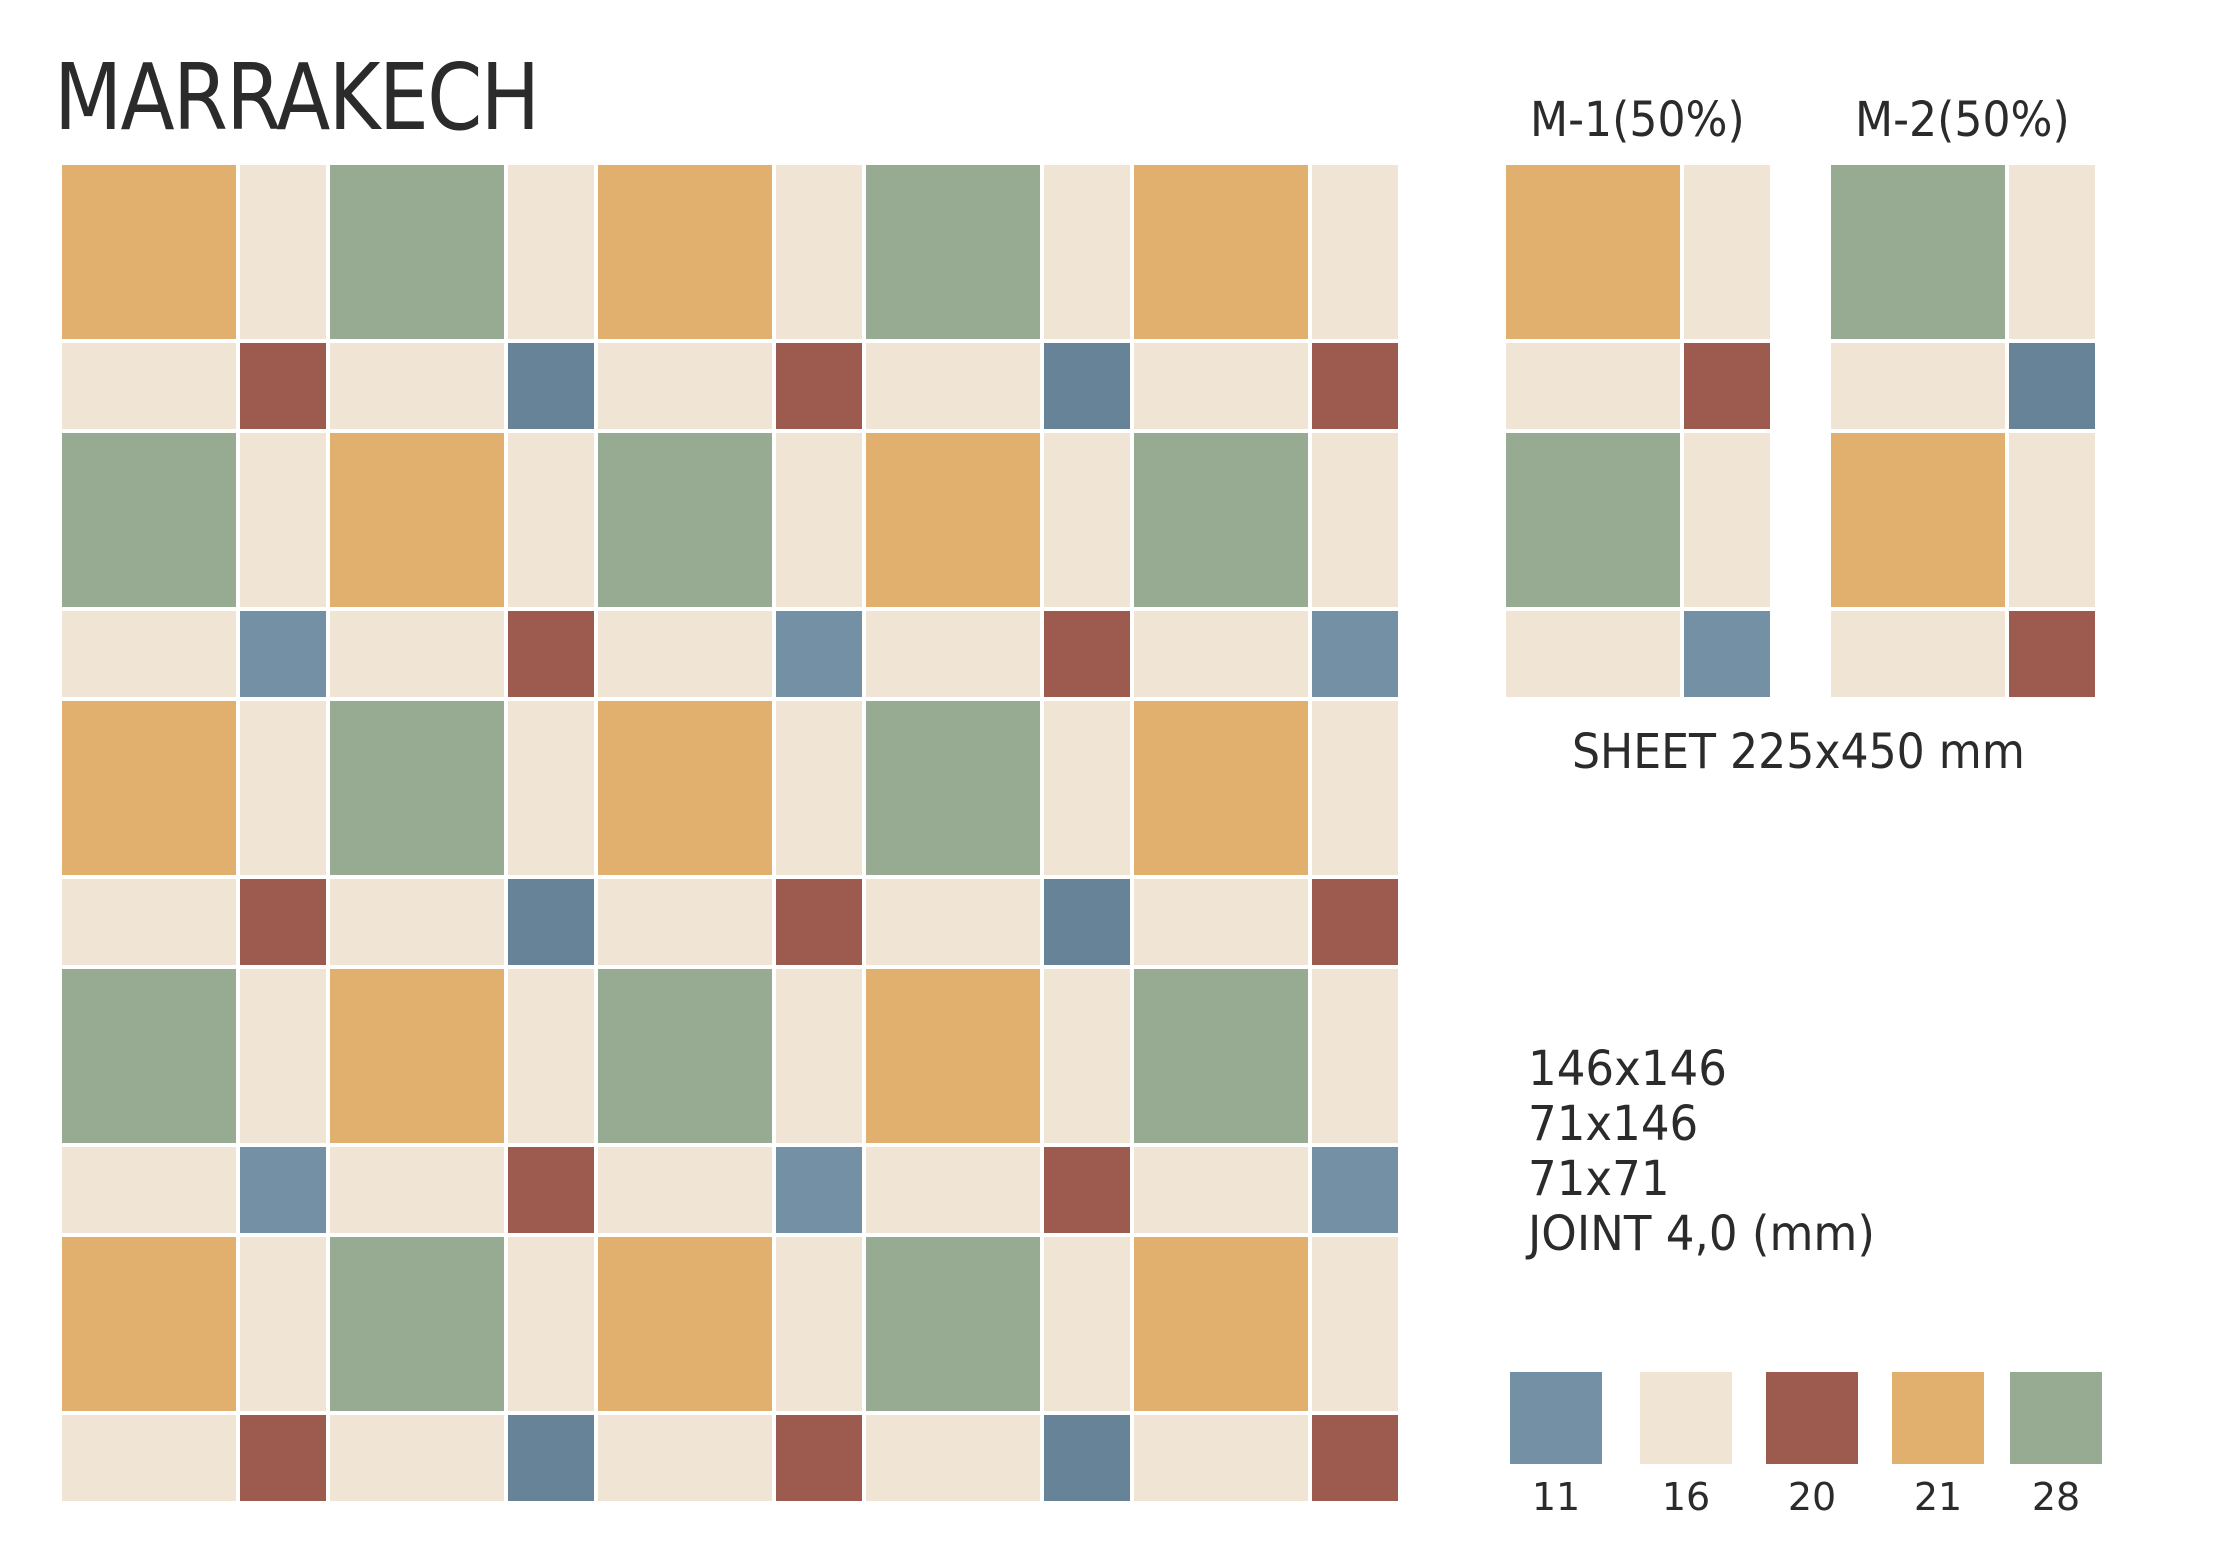 This screenshot has width=2226, height=1541. Describe the element at coordinates (1938, 1497) in the screenshot. I see `color-code-21: 21` at that location.